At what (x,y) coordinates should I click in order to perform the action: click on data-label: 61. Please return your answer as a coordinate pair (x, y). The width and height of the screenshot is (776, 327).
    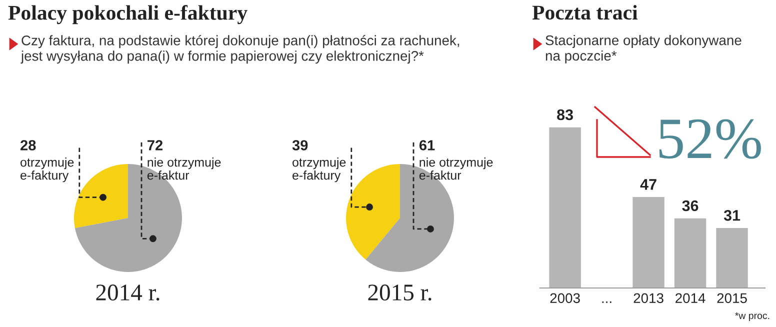
    Looking at the image, I should click on (427, 145).